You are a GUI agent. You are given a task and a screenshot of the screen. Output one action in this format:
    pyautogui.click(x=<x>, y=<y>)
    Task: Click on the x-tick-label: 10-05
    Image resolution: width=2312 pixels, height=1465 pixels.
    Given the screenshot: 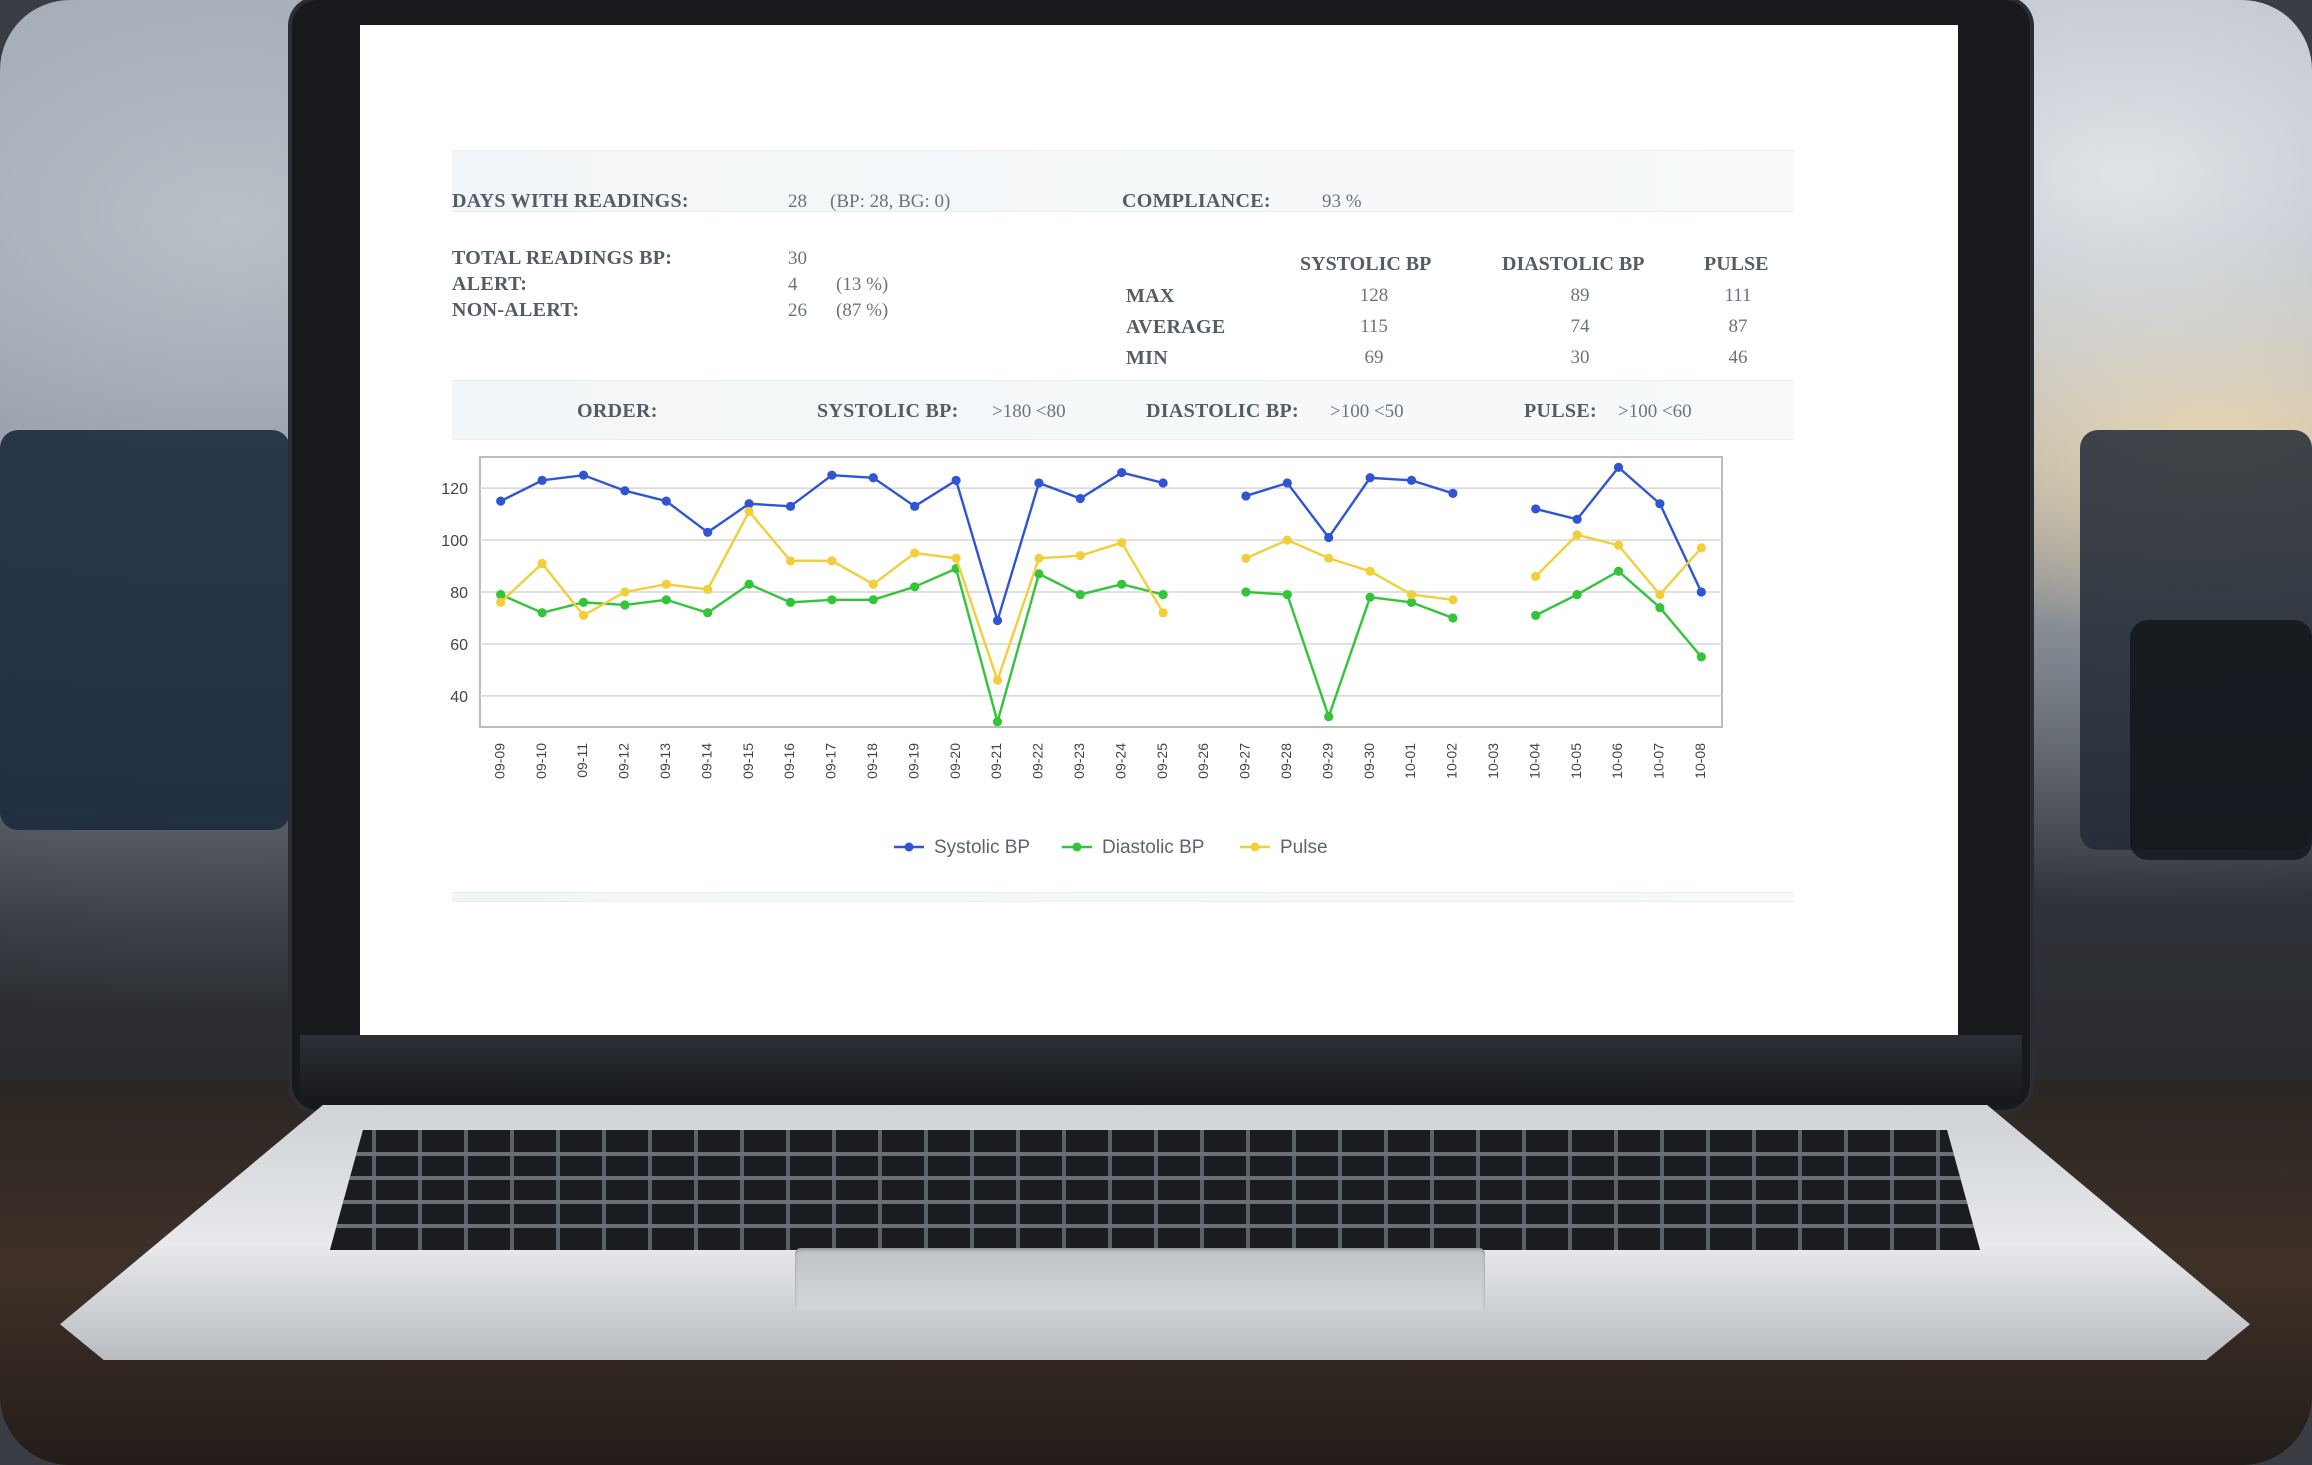 What is the action you would take?
    pyautogui.click(x=1576, y=761)
    